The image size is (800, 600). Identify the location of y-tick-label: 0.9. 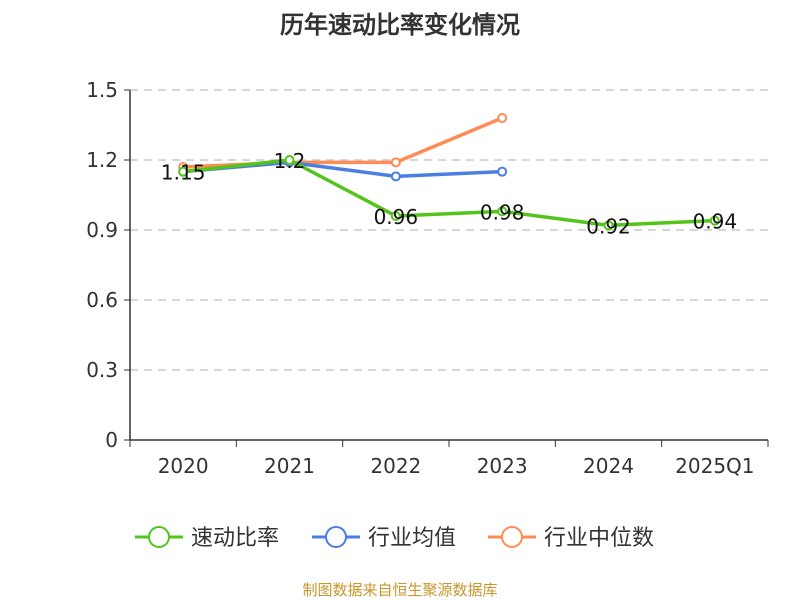
(102, 230).